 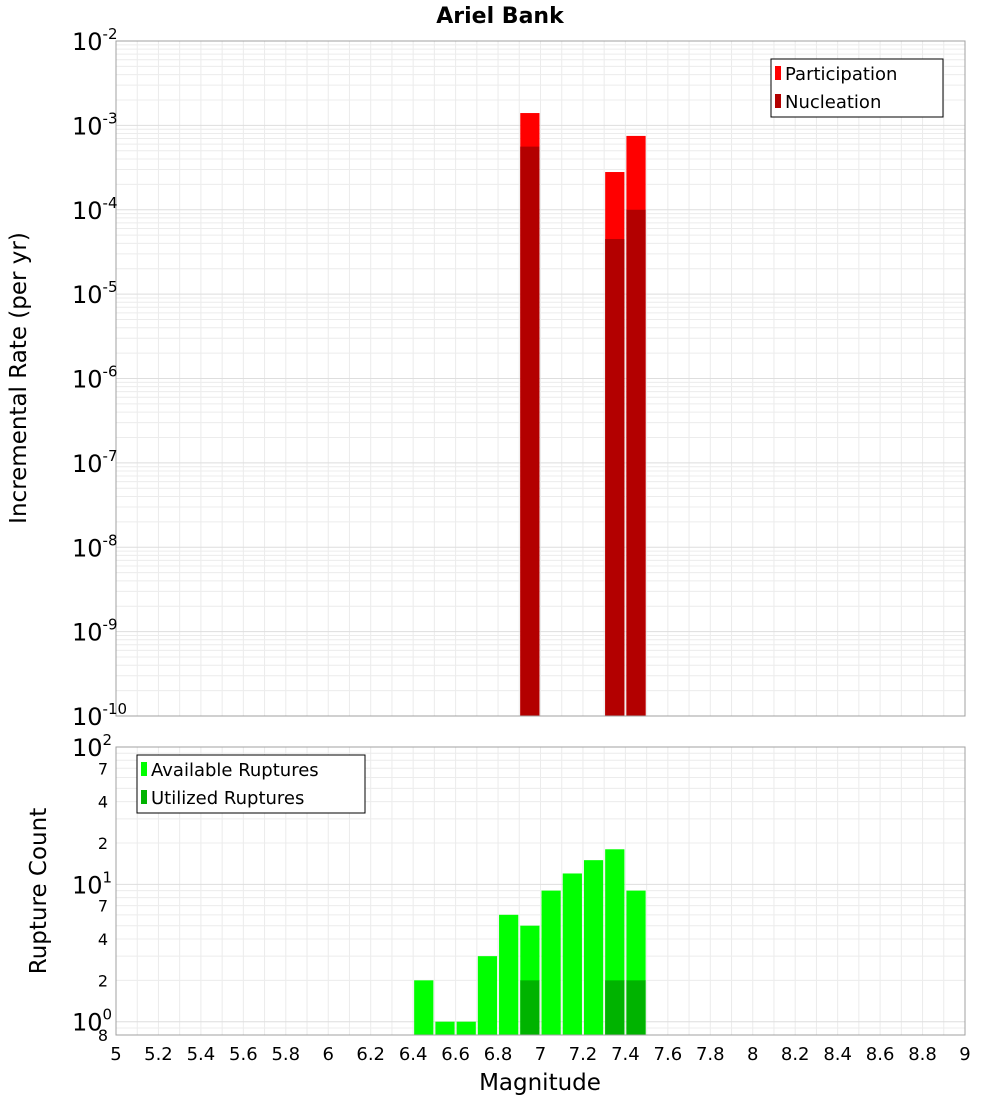 What do you see at coordinates (110, 34) in the screenshot?
I see `y-tick-exponent: -2` at bounding box center [110, 34].